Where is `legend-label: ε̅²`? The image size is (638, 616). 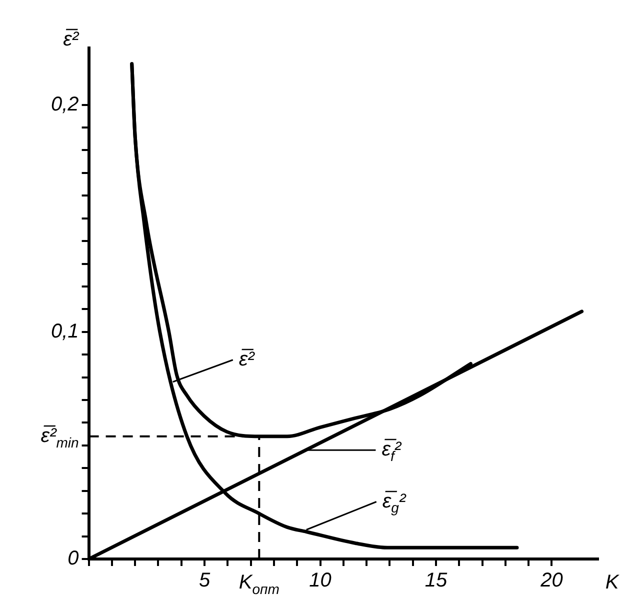
legend-label: ε̅² is located at coordinates (247, 359).